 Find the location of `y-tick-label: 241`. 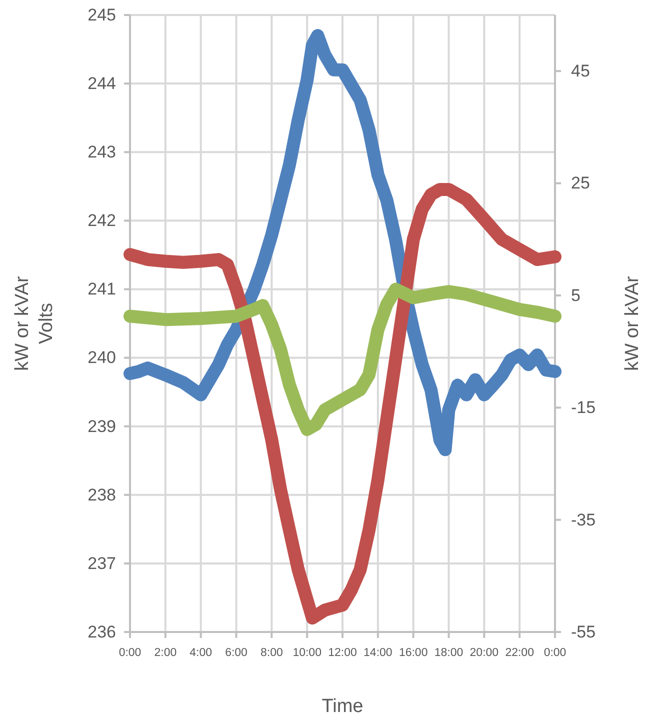

y-tick-label: 241 is located at coordinates (102, 289).